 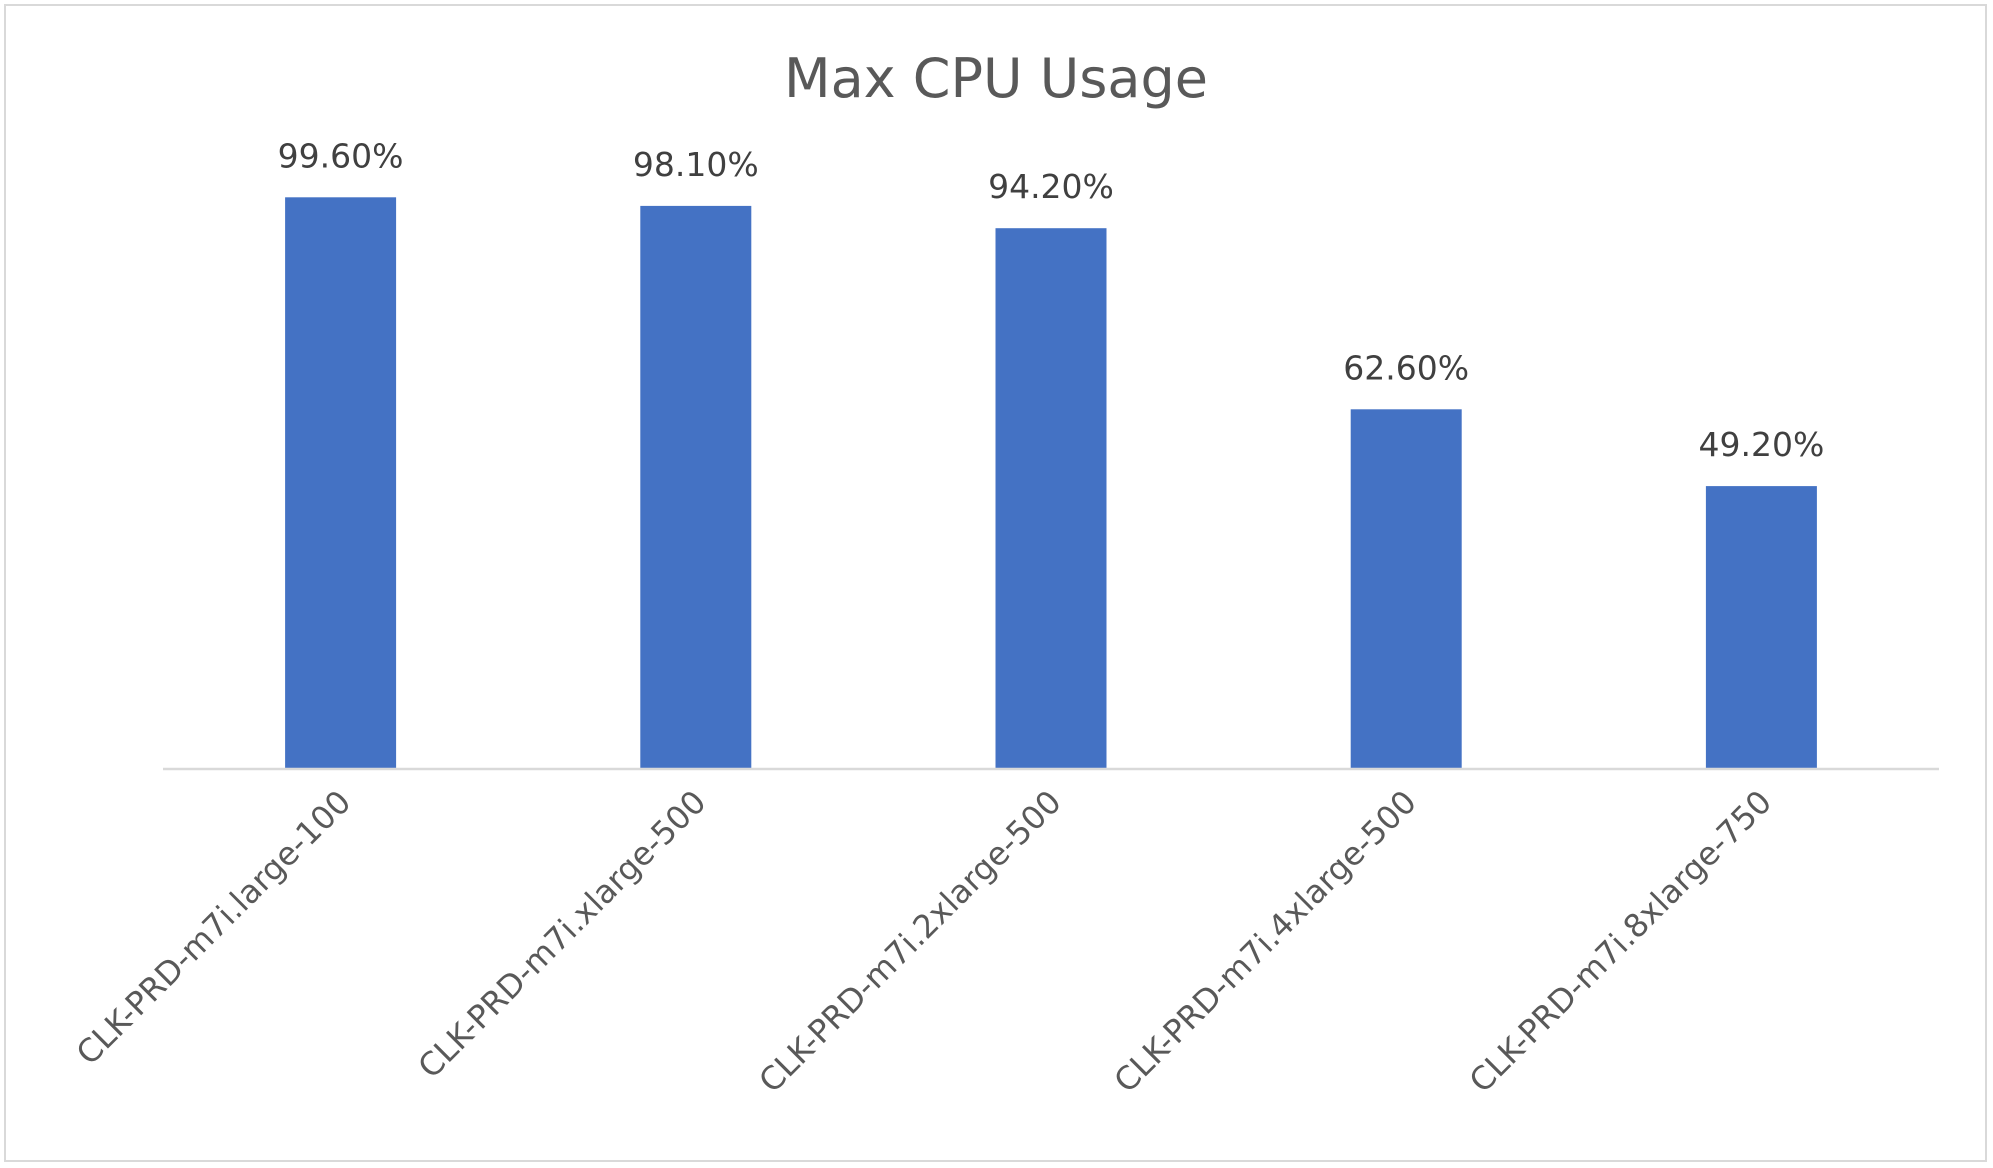 I want to click on category-label-3: CLK-PRD-m7i.2xlarge-500, so click(x=909, y=941).